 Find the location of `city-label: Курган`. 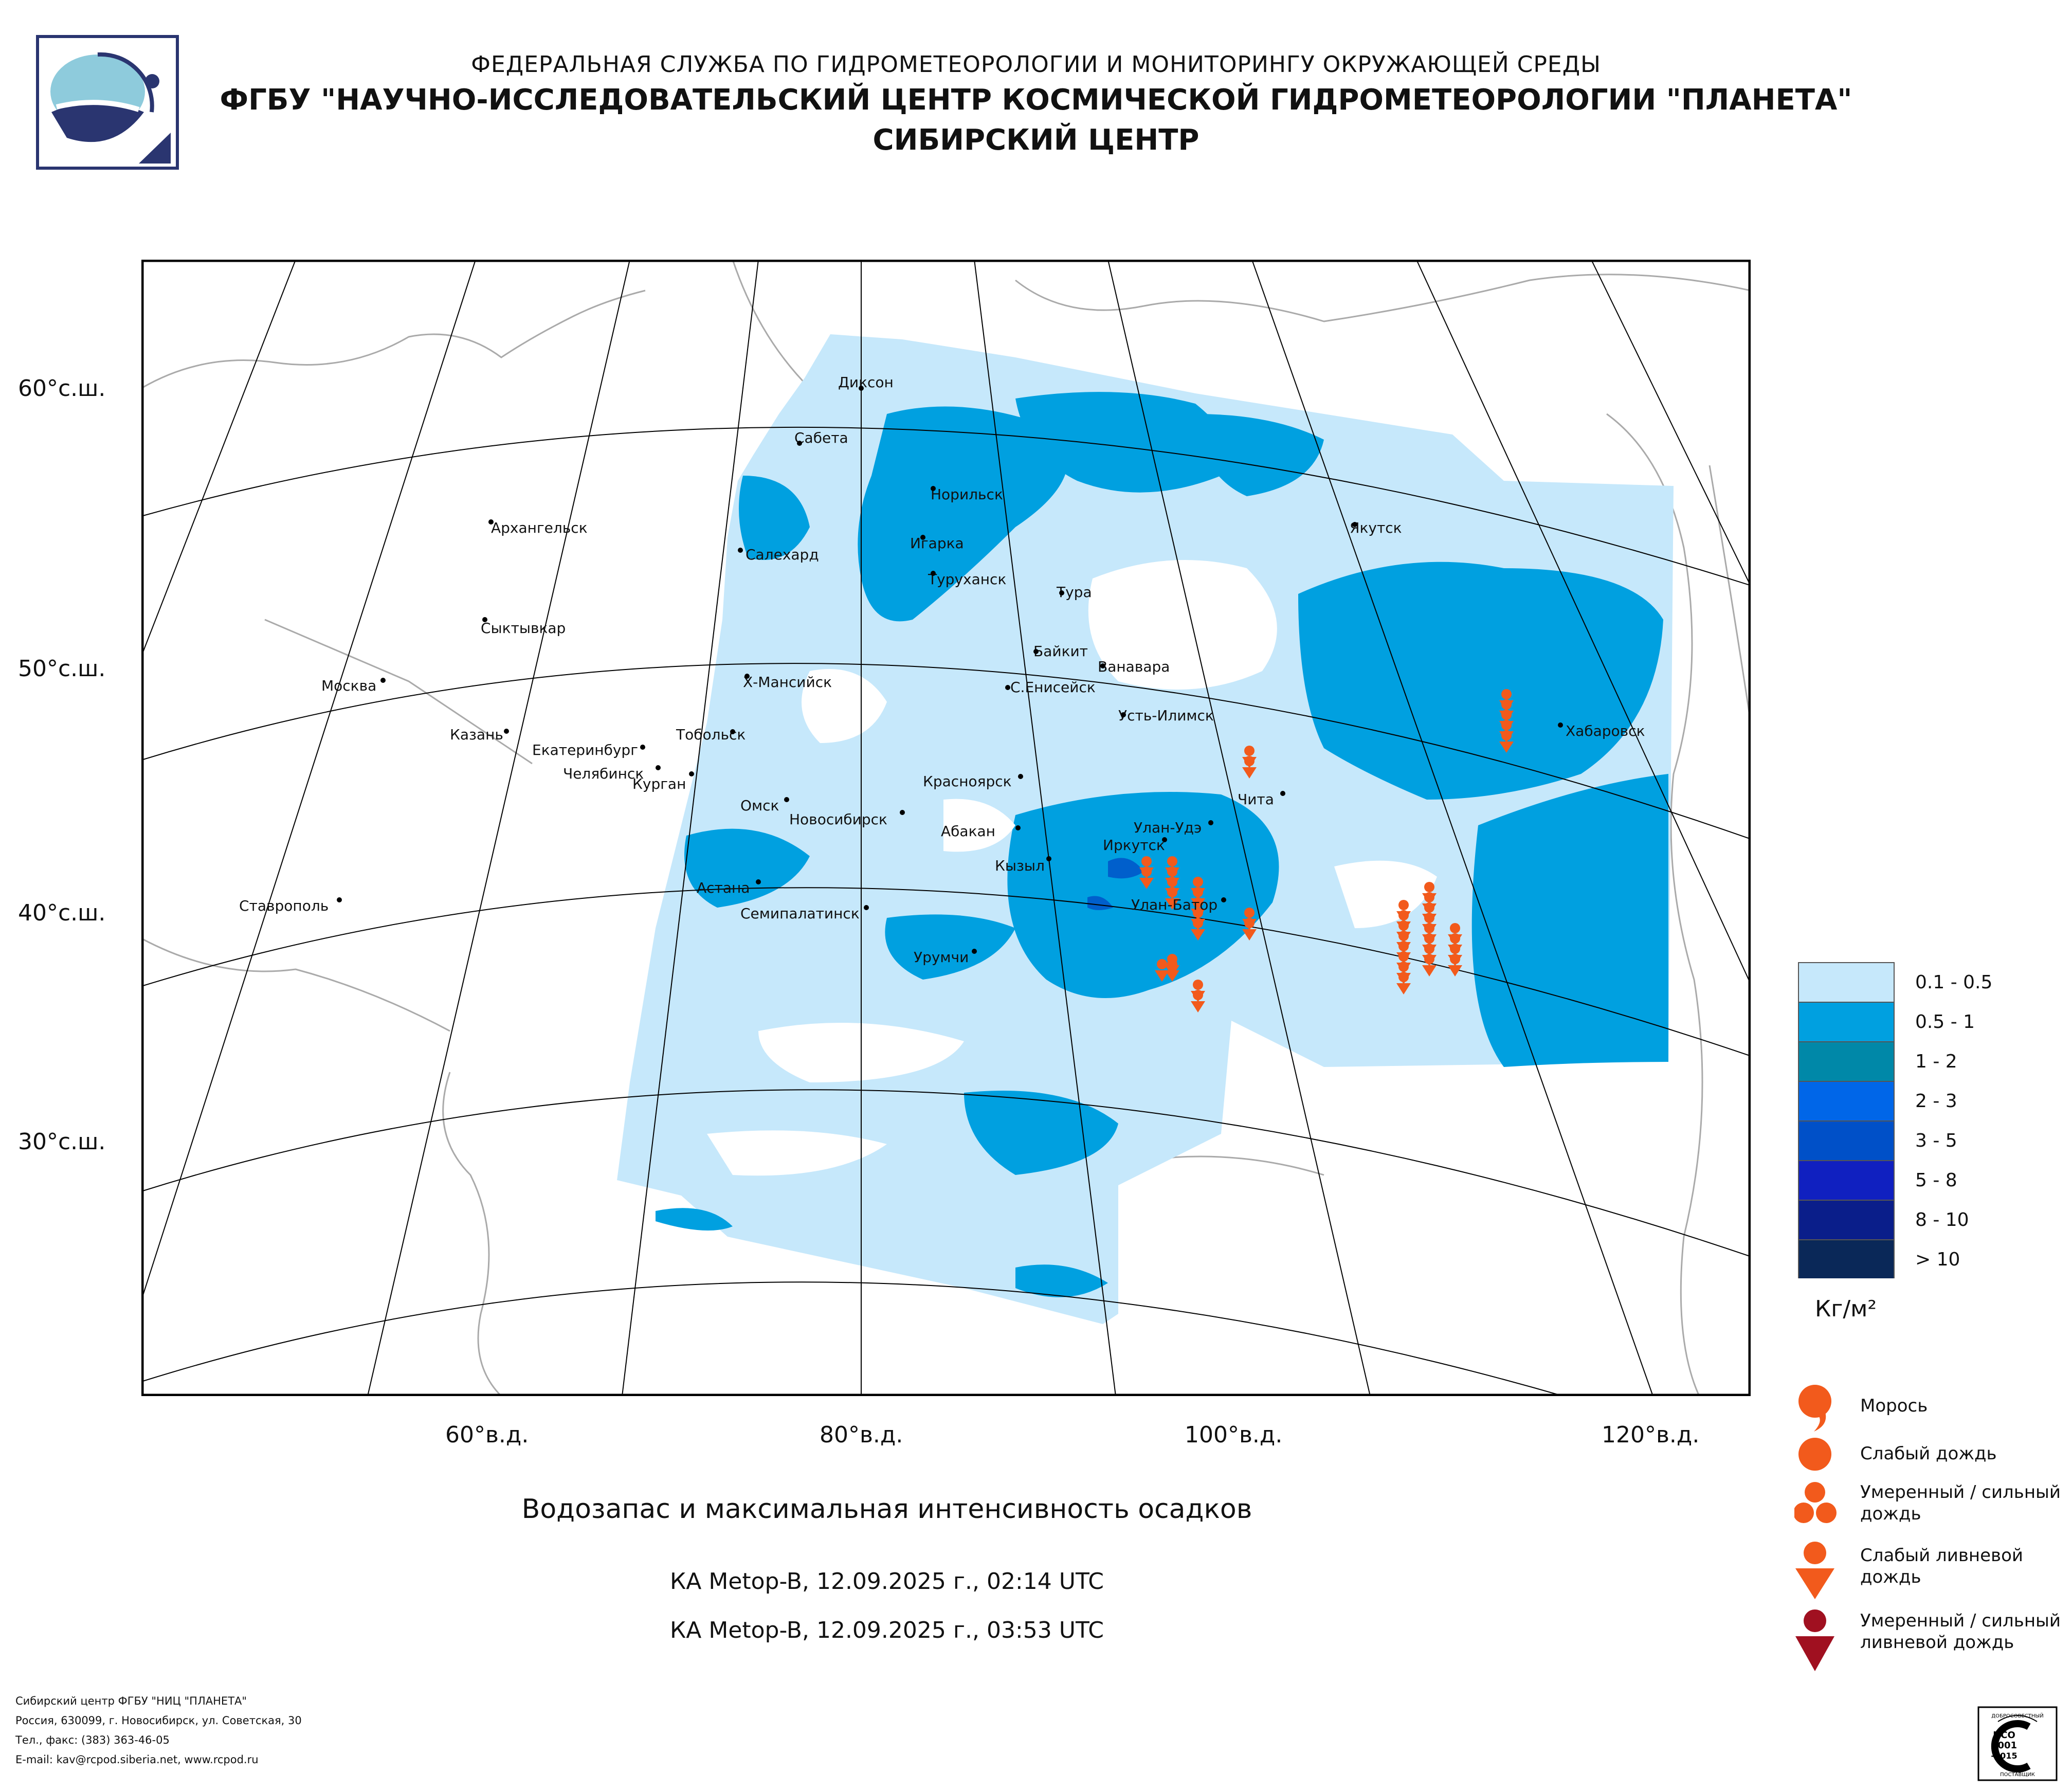

city-label: Курган is located at coordinates (659, 783).